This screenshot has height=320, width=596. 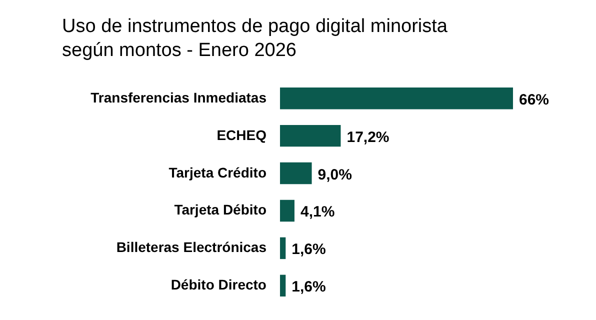 I want to click on y-tick-label: Billeteras Electrónicas, so click(x=191, y=247).